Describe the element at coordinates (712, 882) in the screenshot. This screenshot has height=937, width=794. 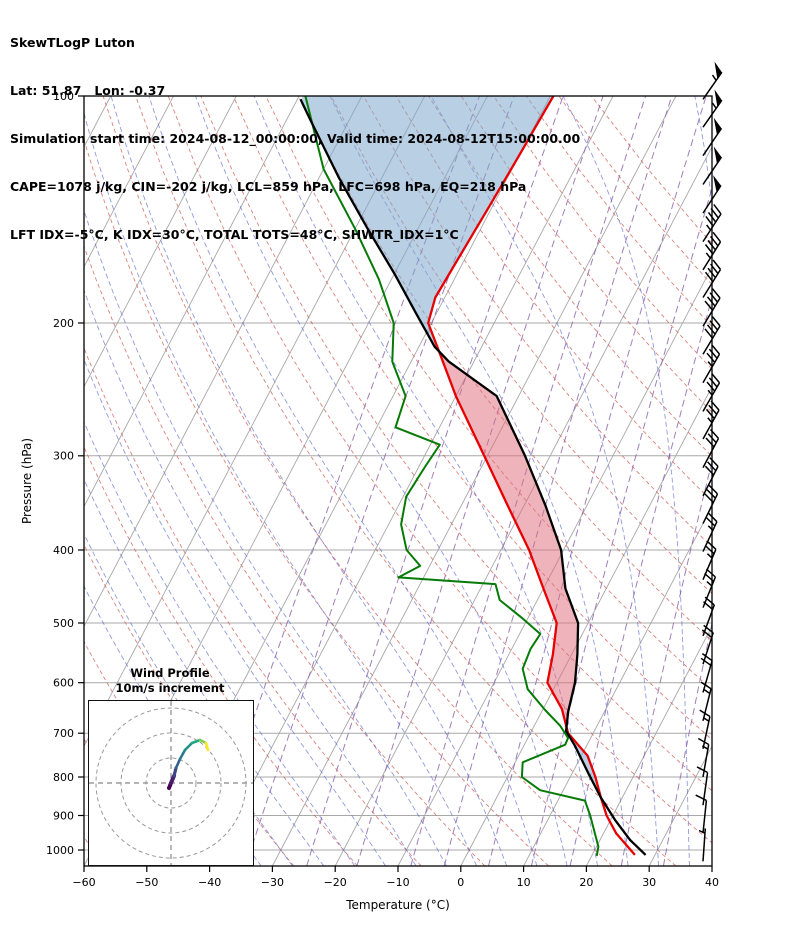
I see `svg-text: 40` at that location.